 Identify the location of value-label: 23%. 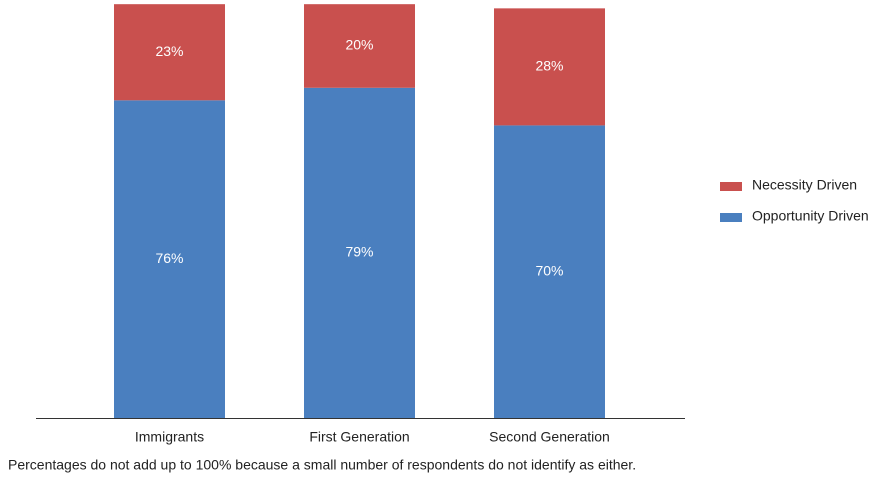
(169, 51).